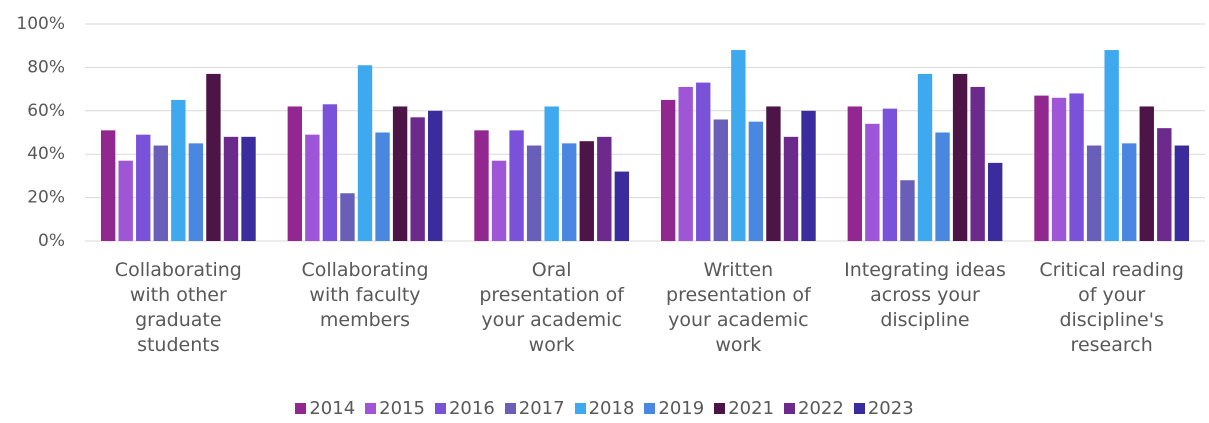 The height and width of the screenshot is (423, 1209). I want to click on legend-label: 2016, so click(471, 408).